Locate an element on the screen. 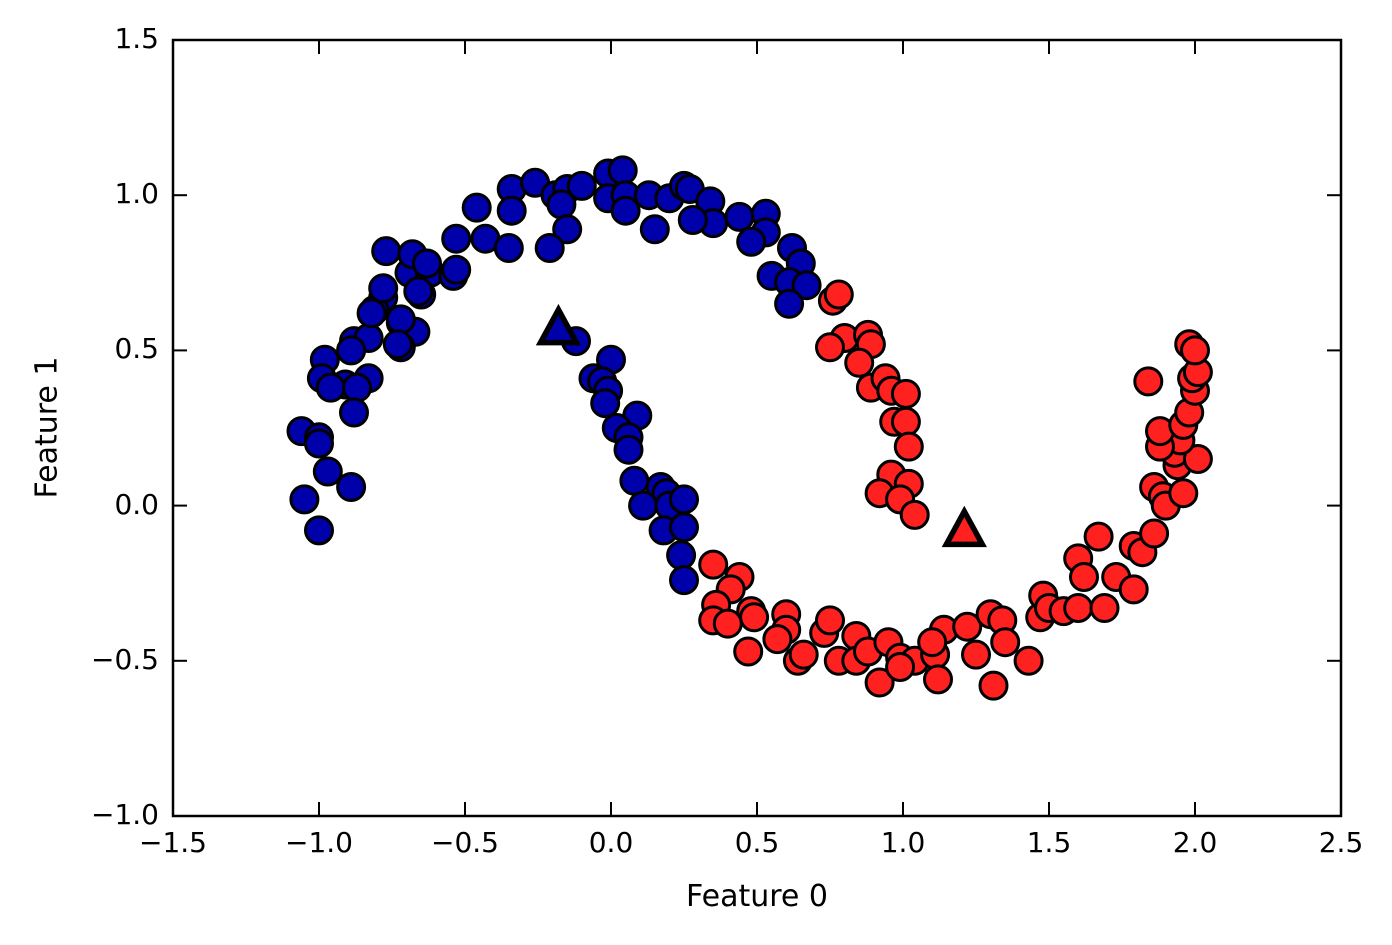 This screenshot has height=945, width=1392. cluster-center-0-marker is located at coordinates (558, 324).